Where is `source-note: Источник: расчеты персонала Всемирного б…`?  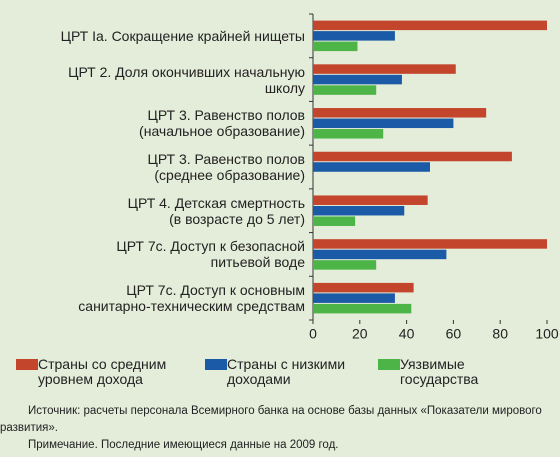 source-note: Источник: расчеты персонала Всемирного б… is located at coordinates (271, 419).